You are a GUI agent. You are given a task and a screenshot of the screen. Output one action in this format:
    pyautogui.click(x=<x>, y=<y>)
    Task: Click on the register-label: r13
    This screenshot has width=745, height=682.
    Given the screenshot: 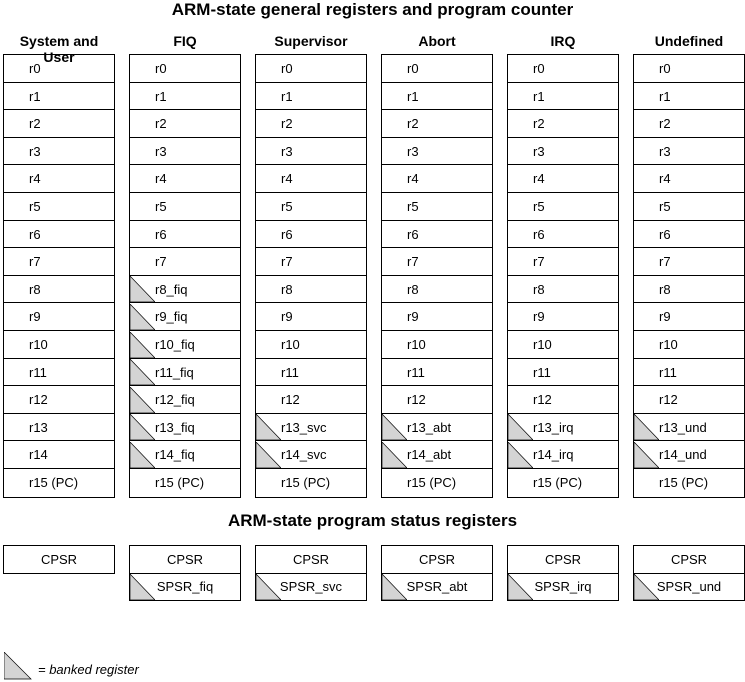 What is the action you would take?
    pyautogui.click(x=38, y=427)
    